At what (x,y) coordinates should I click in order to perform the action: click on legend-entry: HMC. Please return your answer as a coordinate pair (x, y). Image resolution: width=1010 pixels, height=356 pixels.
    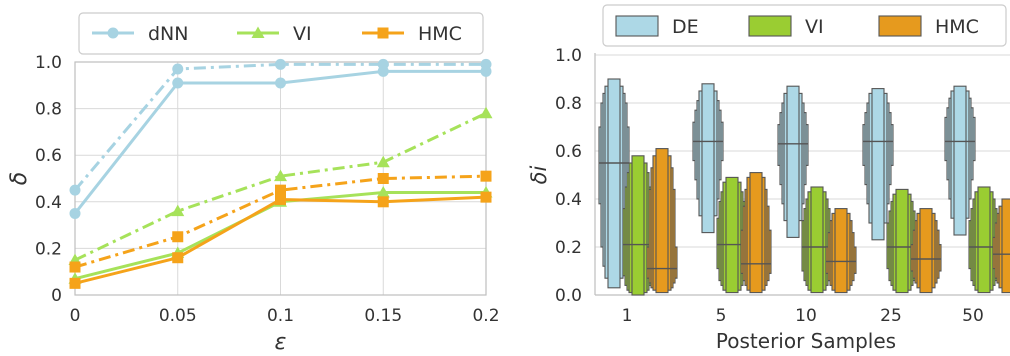
    Looking at the image, I should click on (928, 26).